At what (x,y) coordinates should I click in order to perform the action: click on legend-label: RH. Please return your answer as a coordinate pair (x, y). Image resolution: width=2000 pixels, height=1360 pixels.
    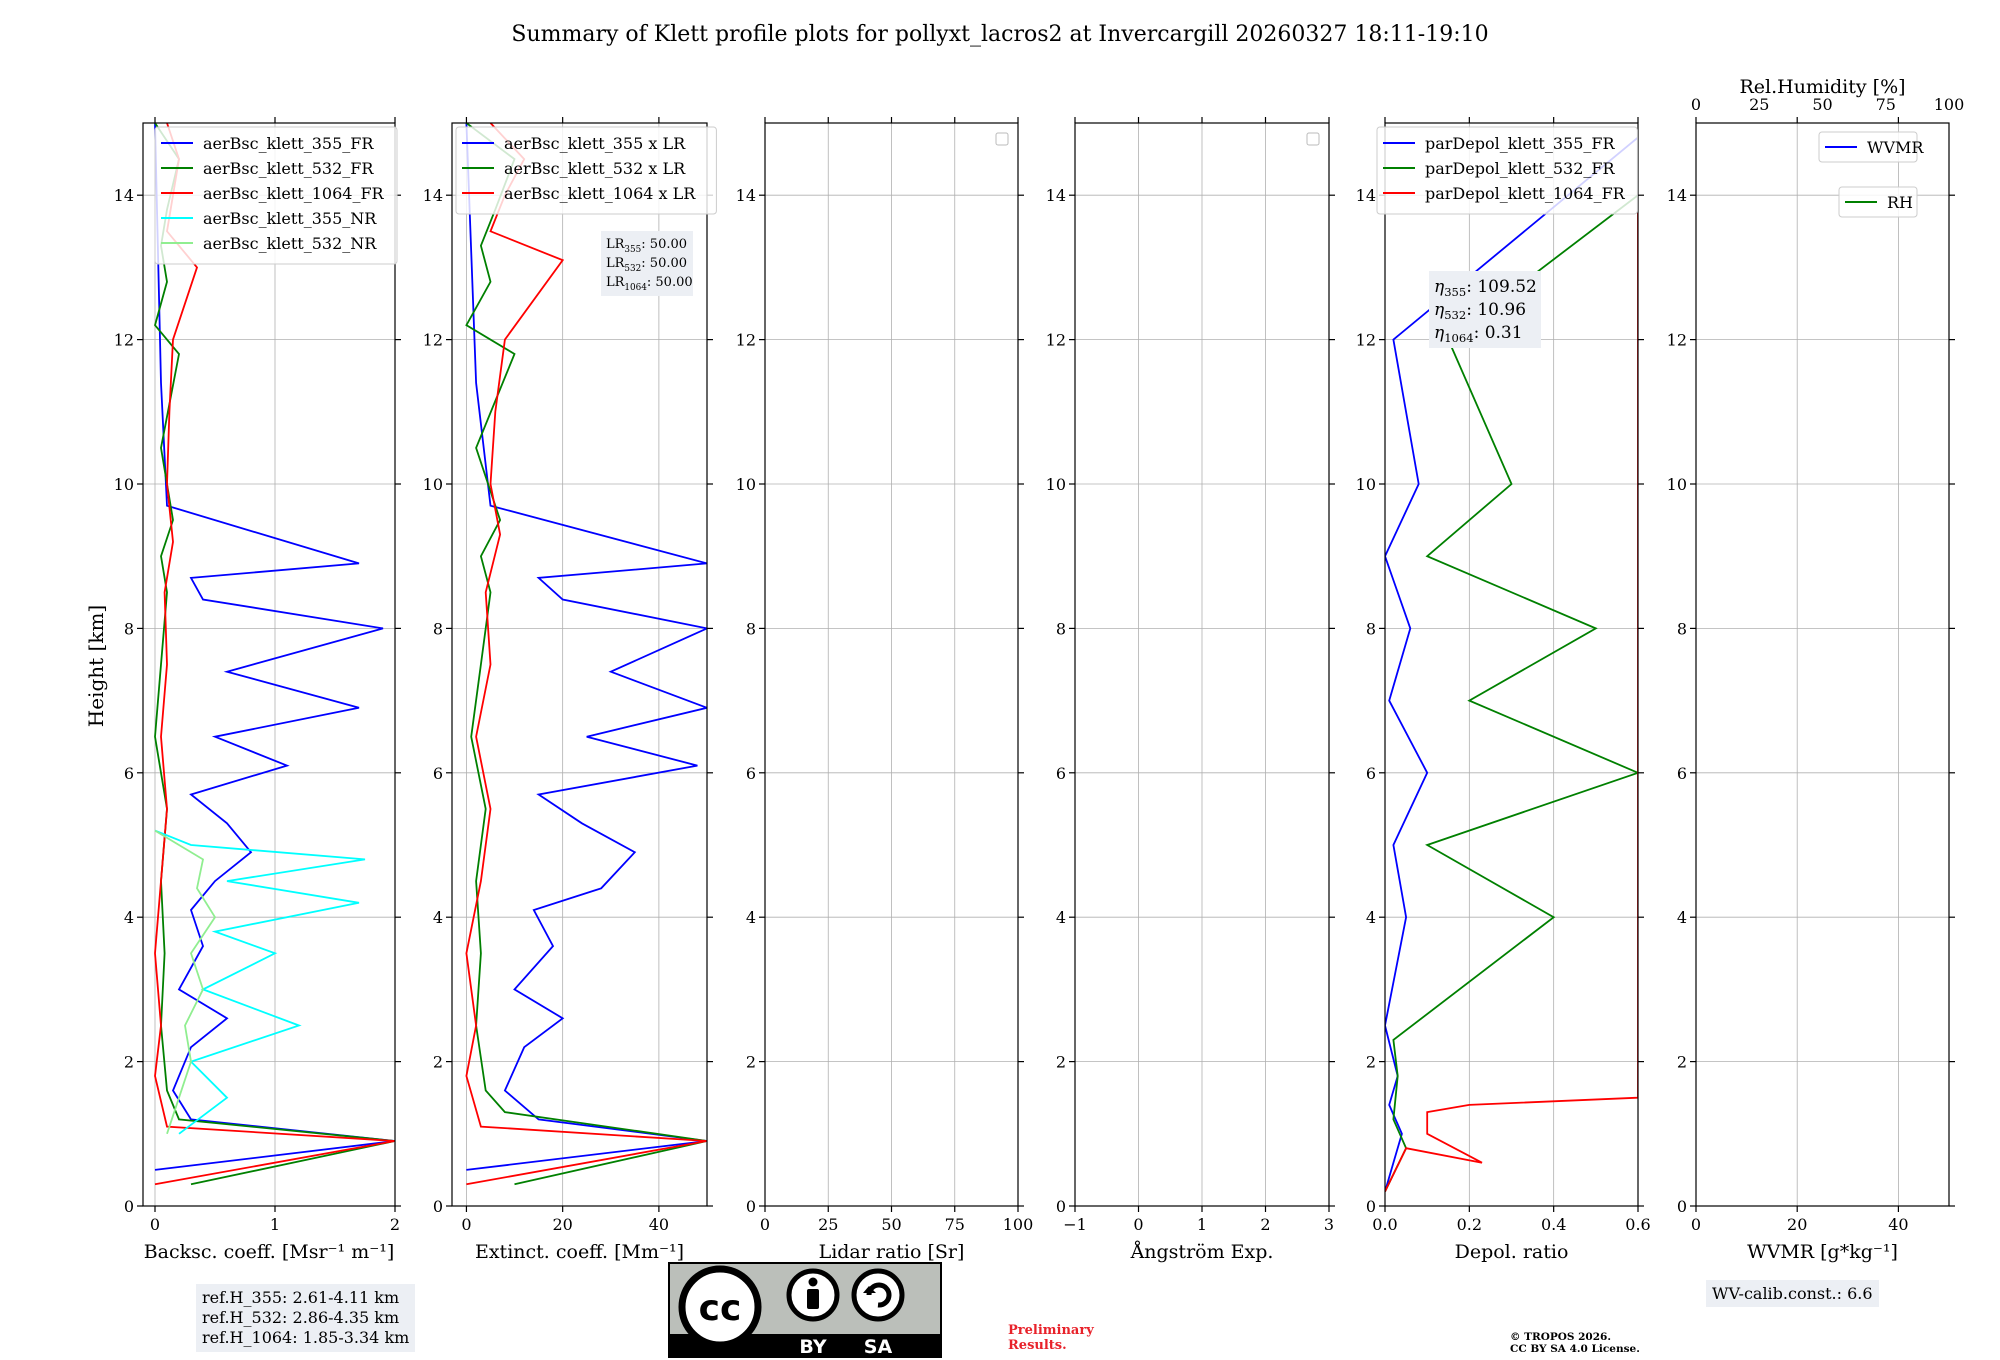
    Looking at the image, I should click on (1900, 202).